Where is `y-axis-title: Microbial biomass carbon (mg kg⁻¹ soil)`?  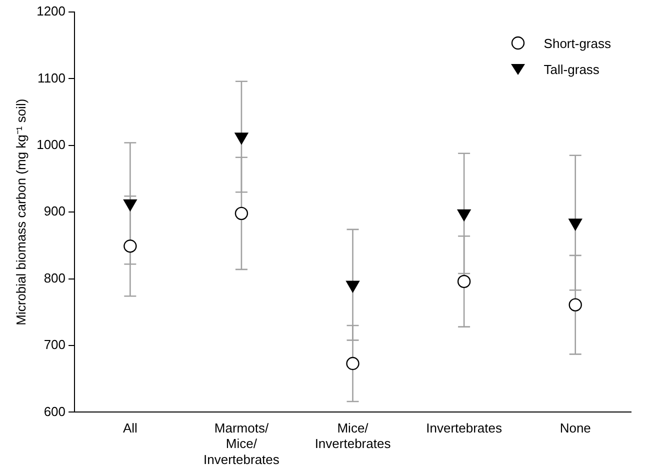 y-axis-title: Microbial biomass carbon (mg kg⁻¹ soil) is located at coordinates (20, 212).